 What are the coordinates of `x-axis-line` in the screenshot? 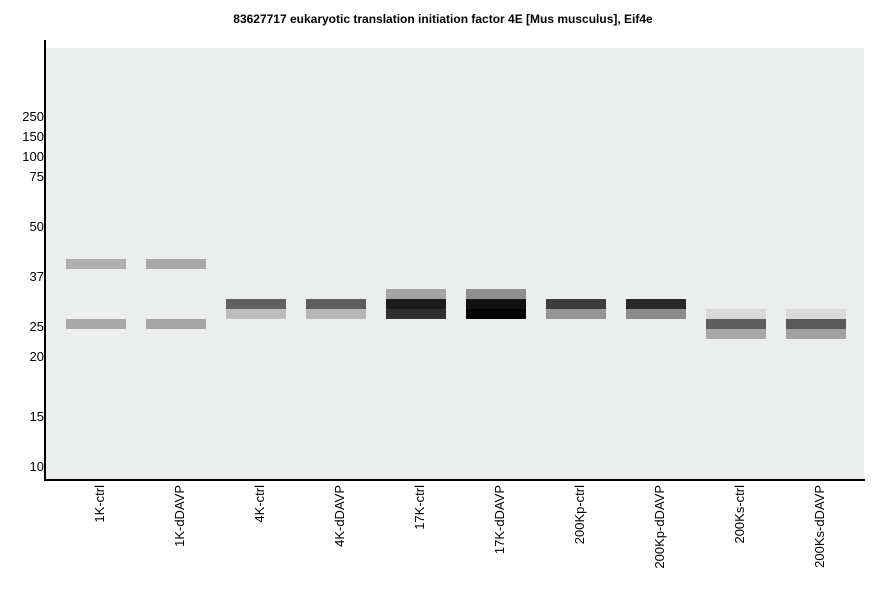 It's located at (454, 480).